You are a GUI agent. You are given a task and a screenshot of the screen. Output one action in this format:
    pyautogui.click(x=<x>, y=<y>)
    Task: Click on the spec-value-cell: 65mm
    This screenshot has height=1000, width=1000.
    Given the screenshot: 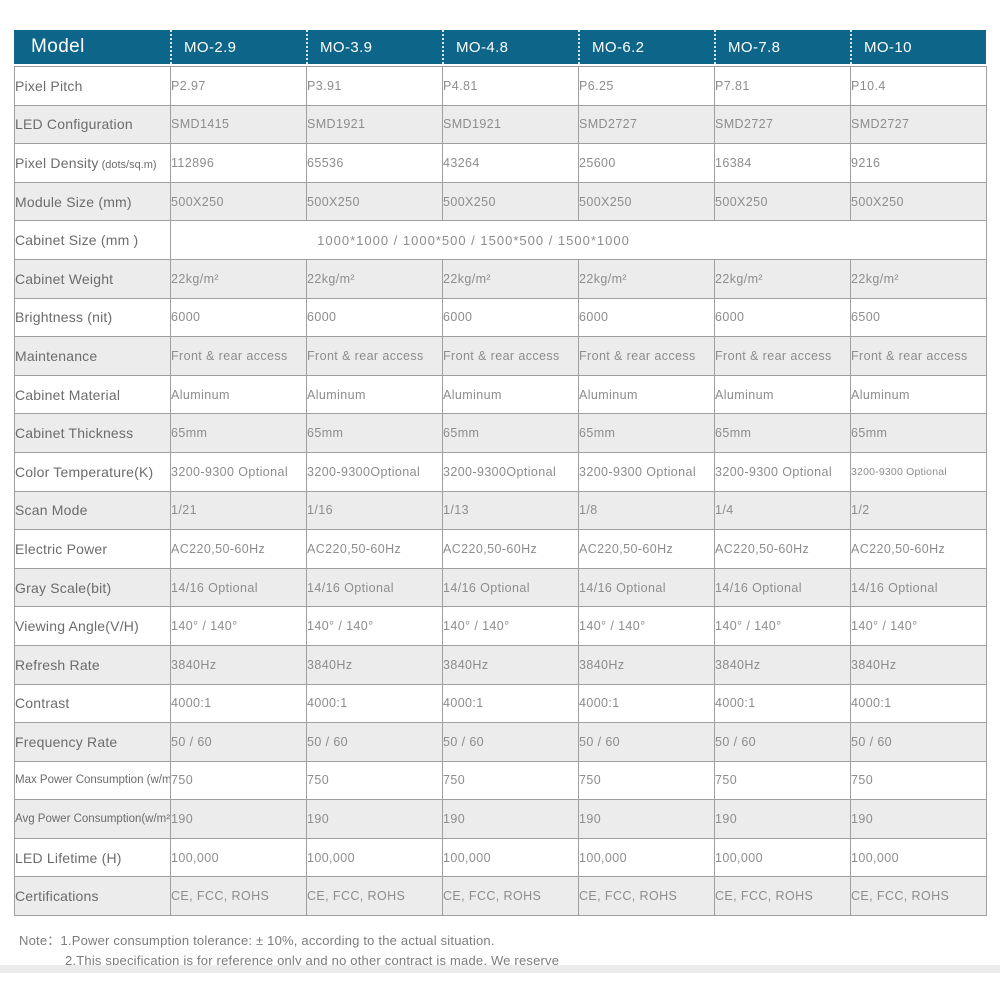 What is the action you would take?
    pyautogui.click(x=238, y=433)
    